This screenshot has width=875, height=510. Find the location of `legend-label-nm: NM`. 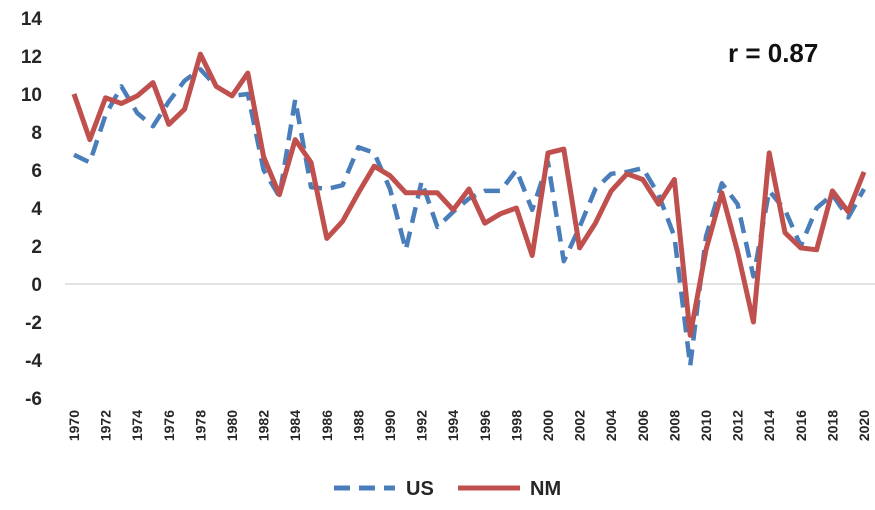

legend-label-nm: NM is located at coordinates (545, 489).